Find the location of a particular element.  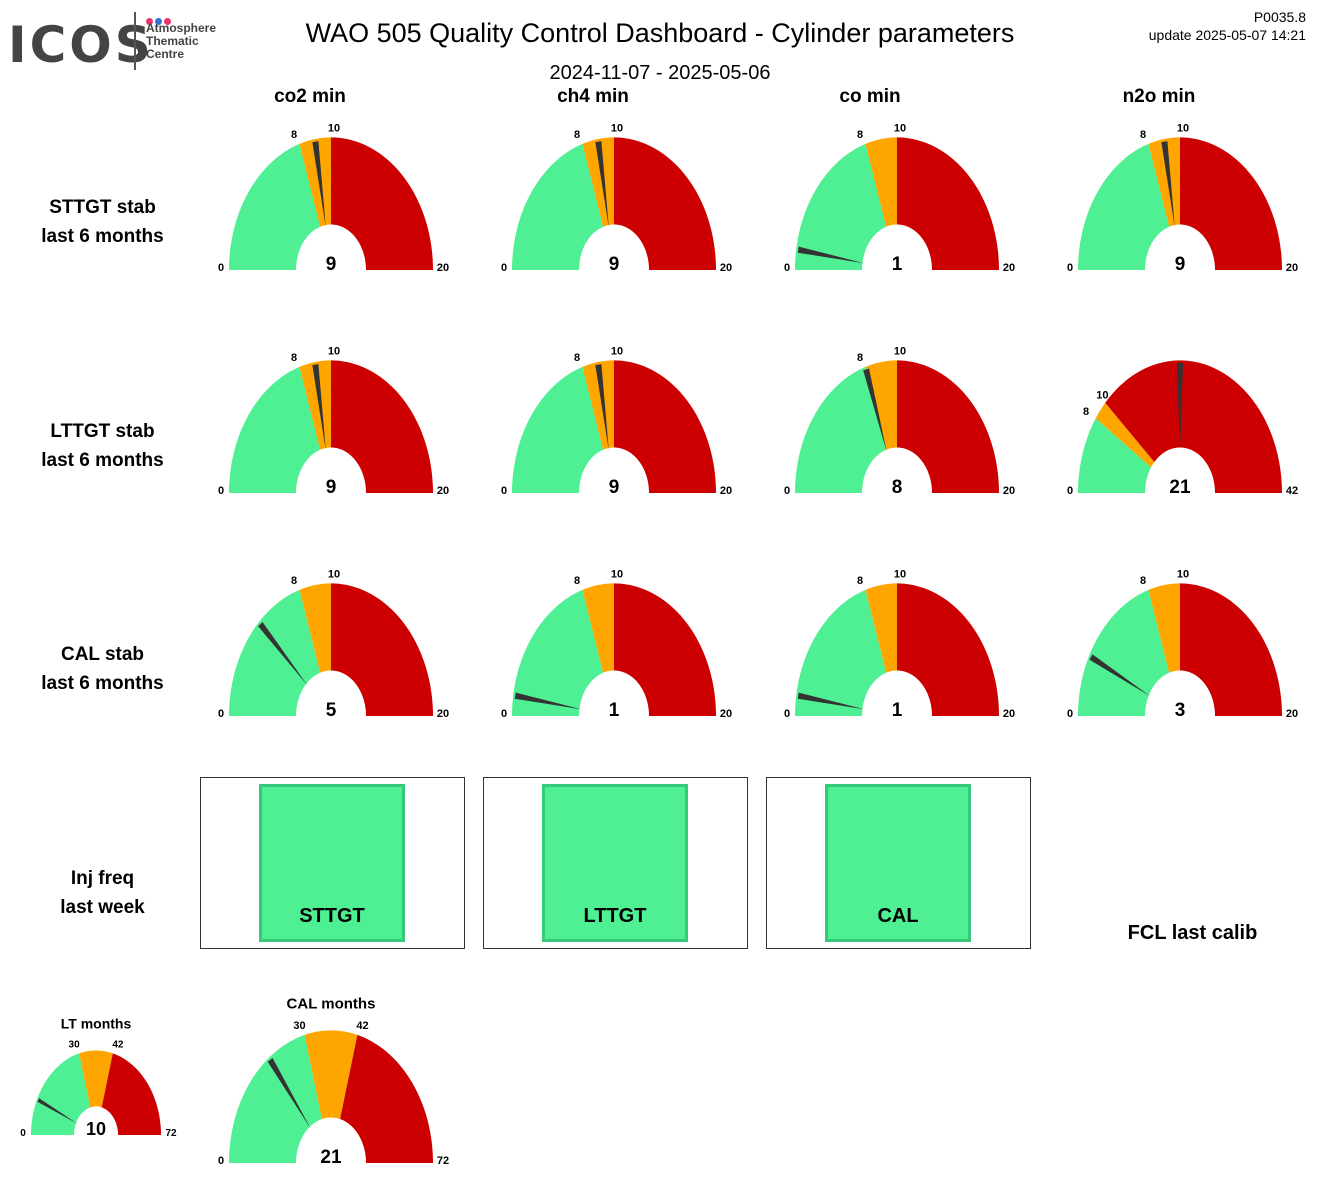

column-header-co2: co2 min is located at coordinates (310, 96).